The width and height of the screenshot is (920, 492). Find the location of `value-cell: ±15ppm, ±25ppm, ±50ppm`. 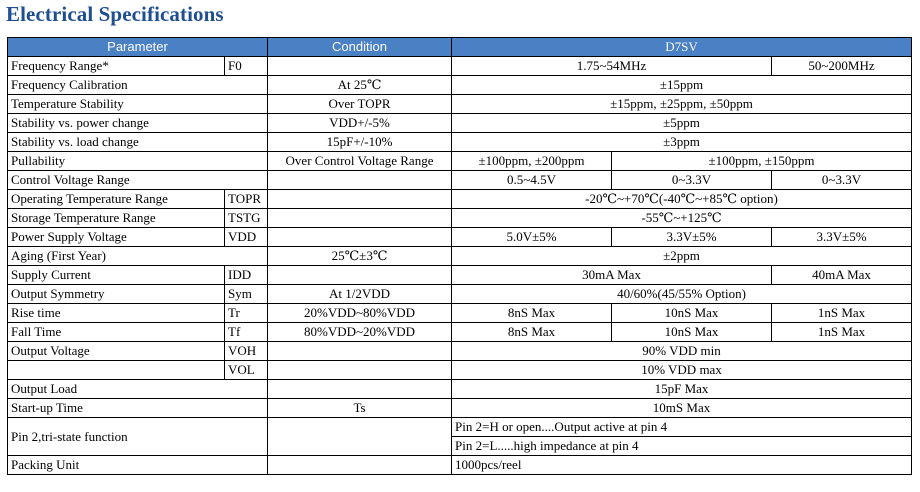

value-cell: ±15ppm, ±25ppm, ±50ppm is located at coordinates (682, 104).